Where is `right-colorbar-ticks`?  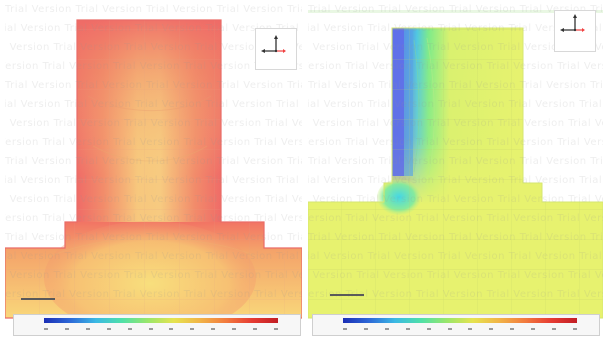
right-colorbar-ticks is located at coordinates (460, 329).